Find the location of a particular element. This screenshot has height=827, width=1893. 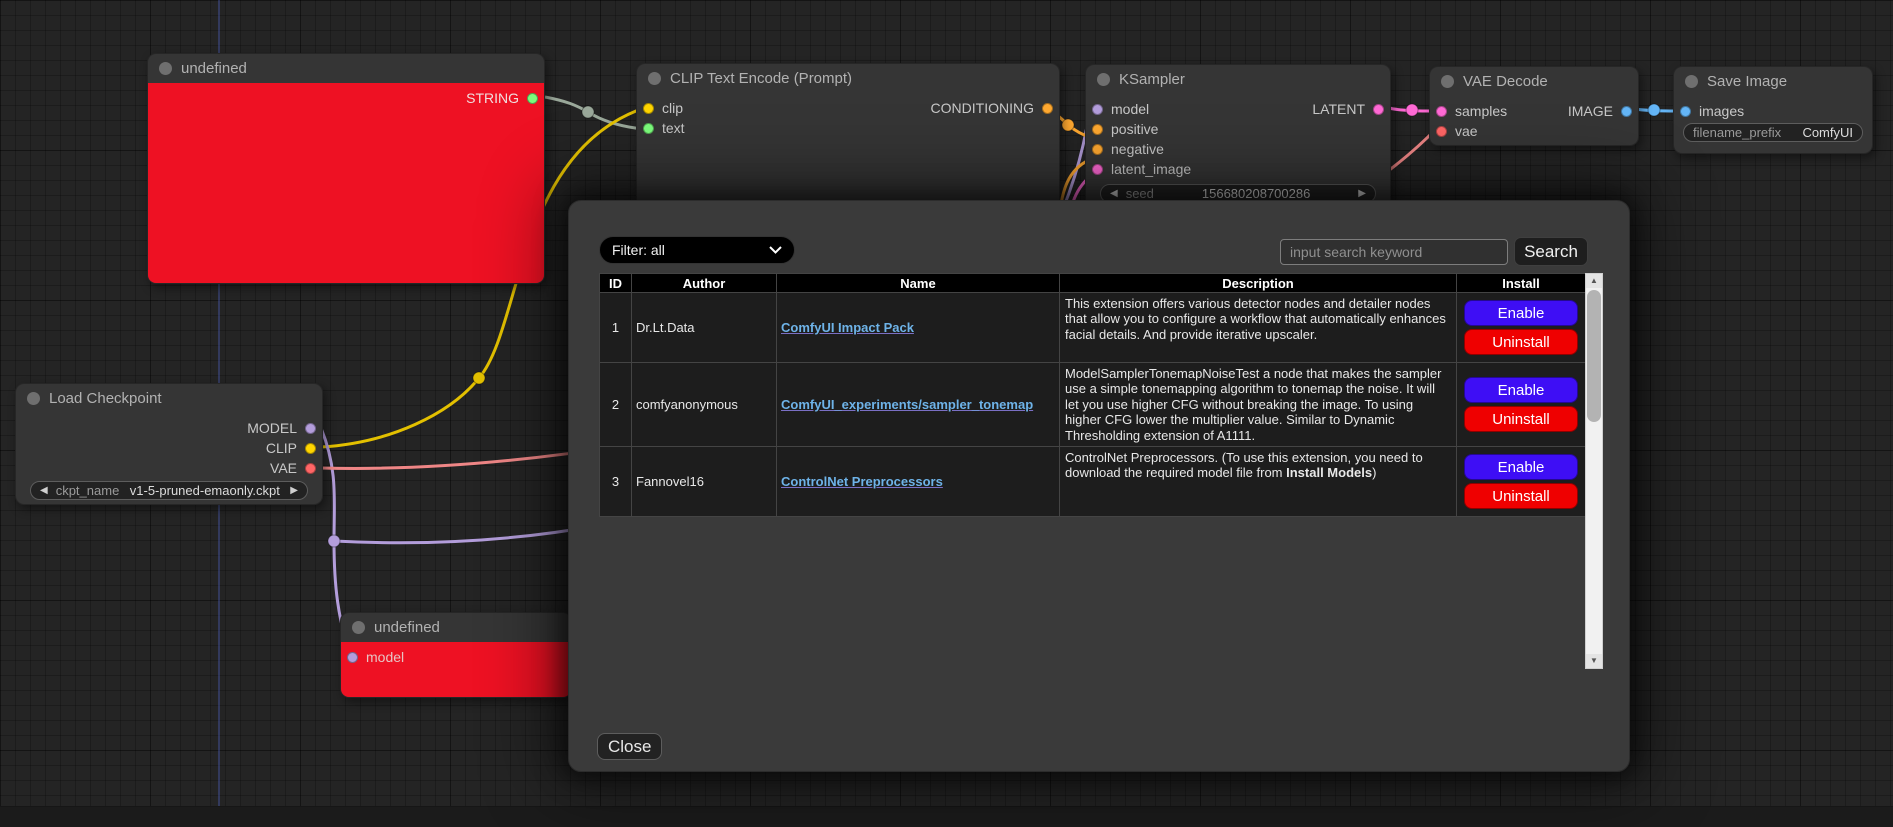

input-slot-text: text is located at coordinates (664, 128).